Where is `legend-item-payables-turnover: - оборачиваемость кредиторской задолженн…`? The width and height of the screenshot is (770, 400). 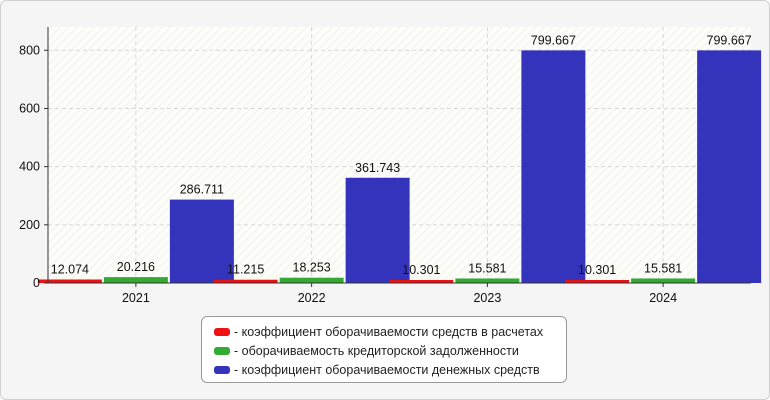 legend-item-payables-turnover: - оборачиваемость кредиторской задолженн… is located at coordinates (390, 350).